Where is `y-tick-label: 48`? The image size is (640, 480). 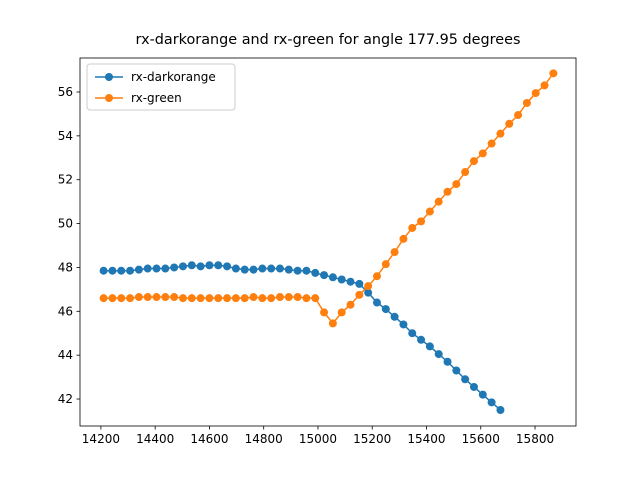
y-tick-label: 48 is located at coordinates (65, 267).